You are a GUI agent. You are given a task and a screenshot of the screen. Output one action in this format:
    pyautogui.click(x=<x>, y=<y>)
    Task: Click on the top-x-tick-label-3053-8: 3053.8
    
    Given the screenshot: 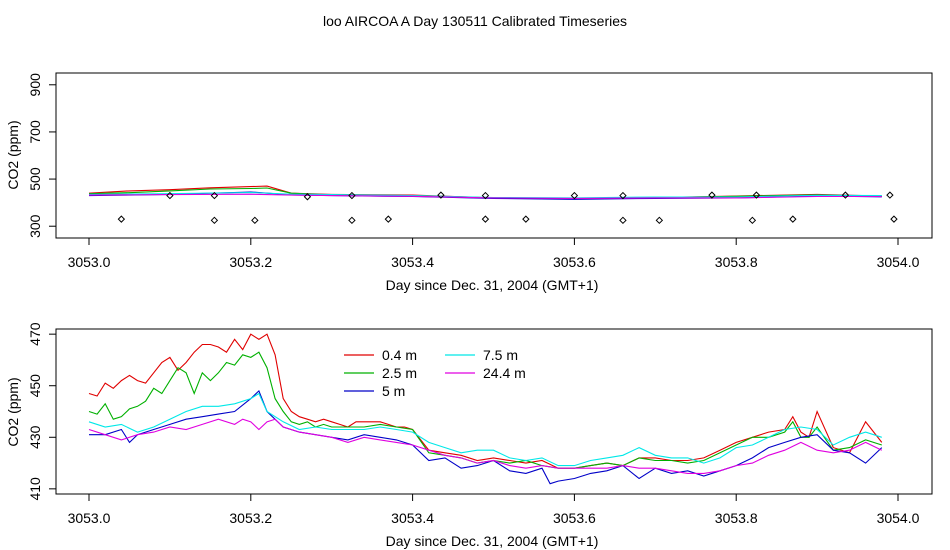 What is the action you would take?
    pyautogui.click(x=736, y=262)
    